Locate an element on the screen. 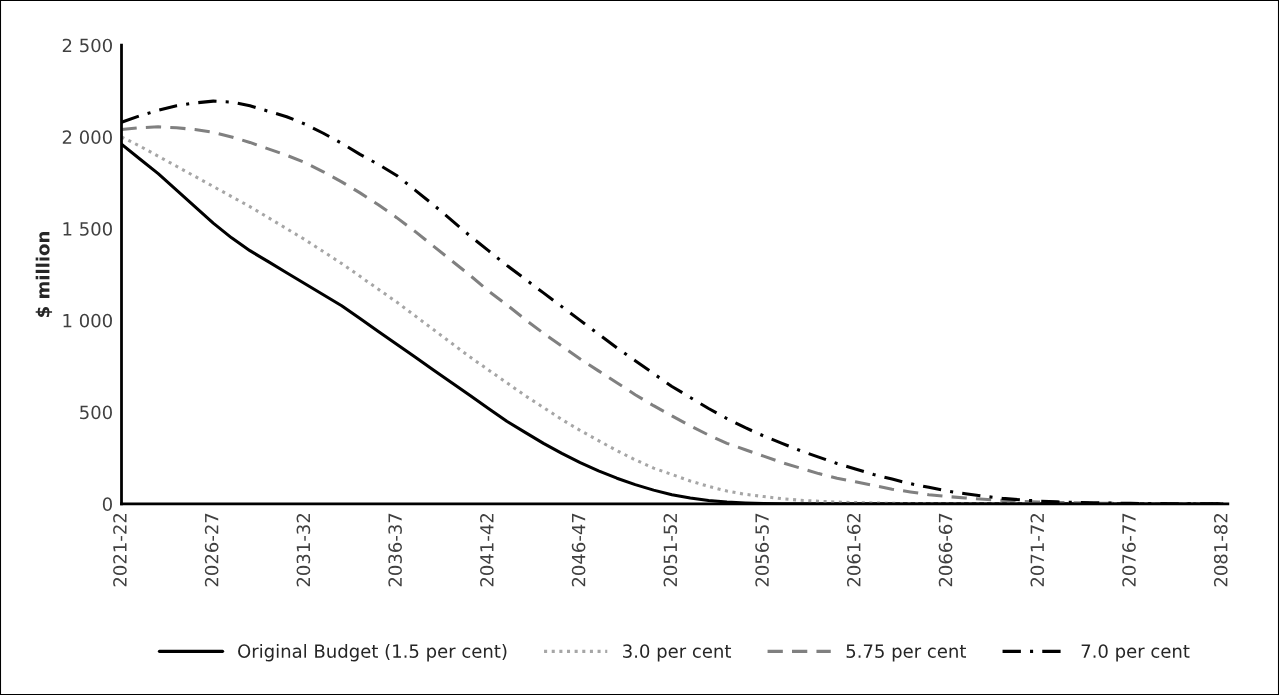 This screenshot has height=695, width=1279. y-tick-label: 0 is located at coordinates (107, 504).